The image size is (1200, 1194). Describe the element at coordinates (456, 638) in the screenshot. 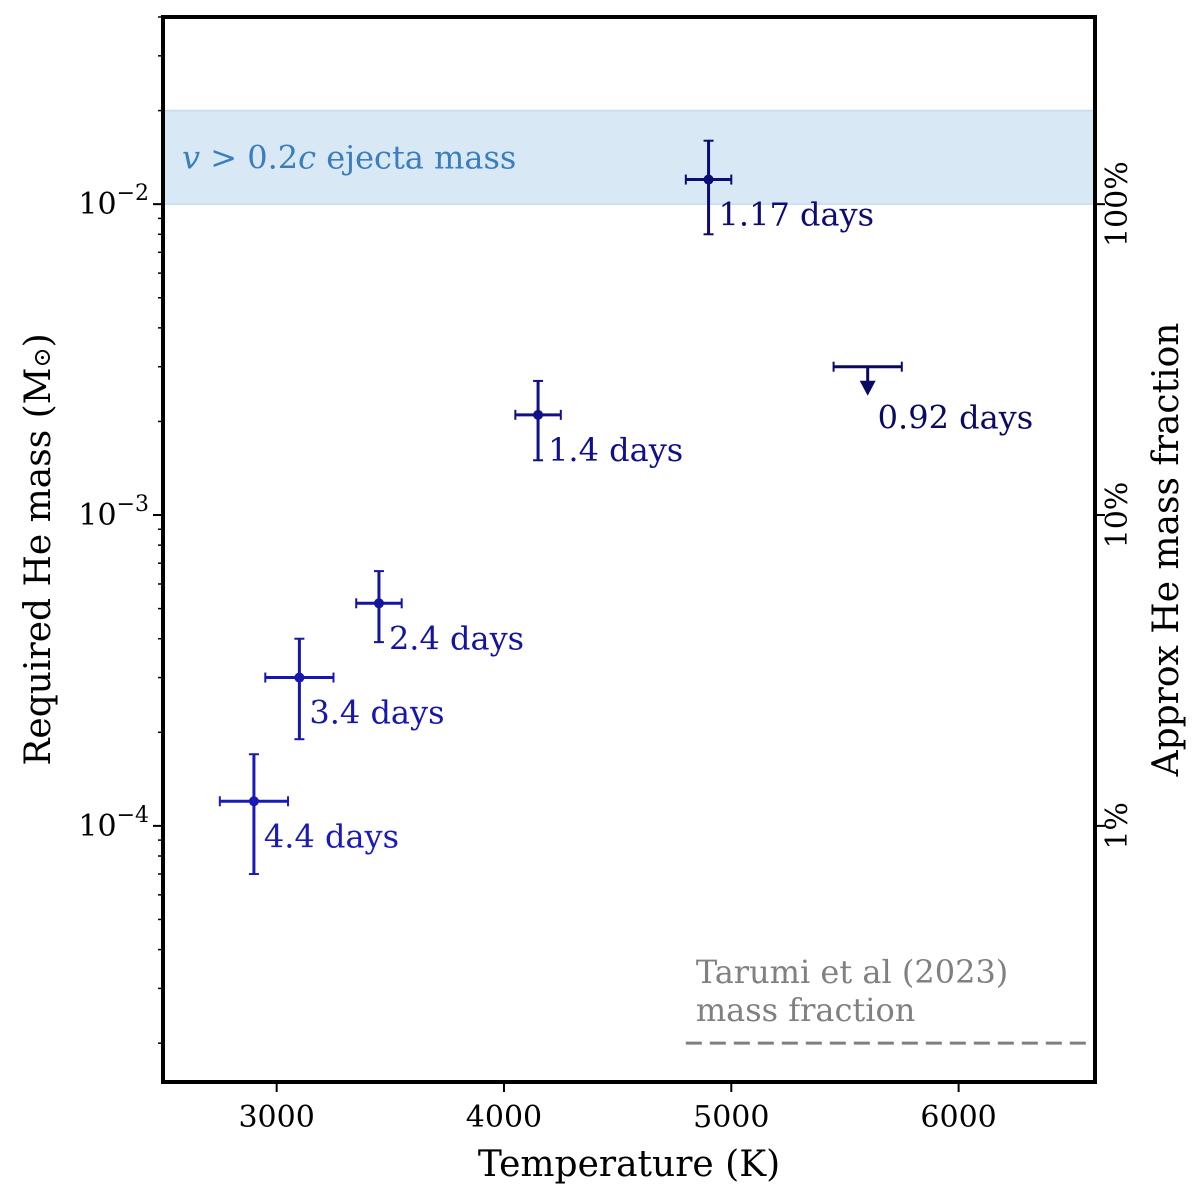

I see `data-point-label: 2.4 days` at that location.